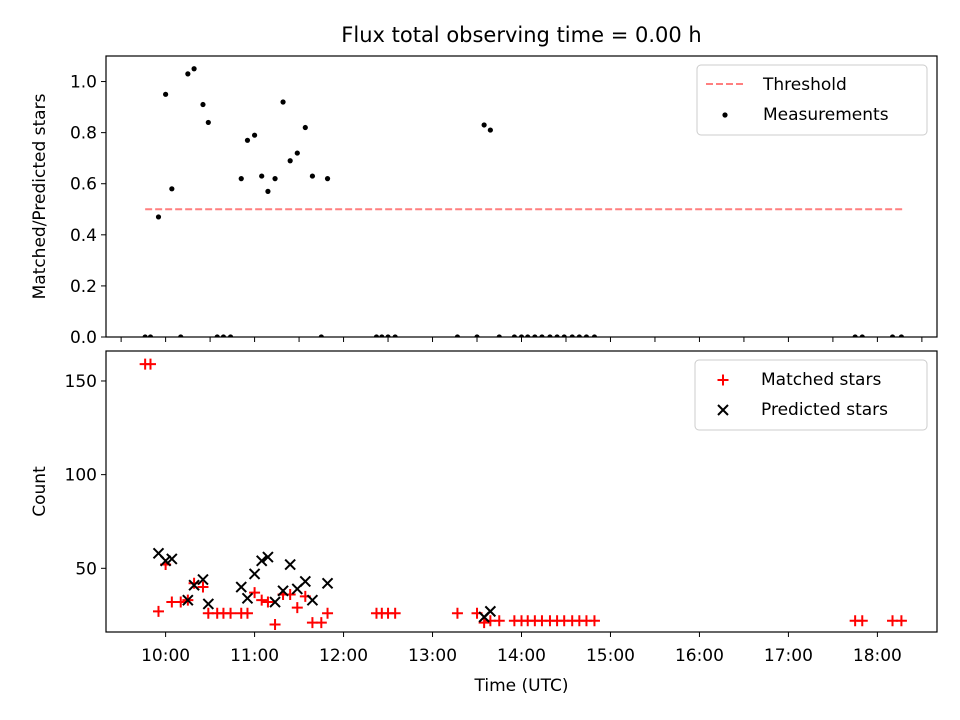 The image size is (960, 720). What do you see at coordinates (81, 476) in the screenshot?
I see `y-tick-label: 100` at bounding box center [81, 476].